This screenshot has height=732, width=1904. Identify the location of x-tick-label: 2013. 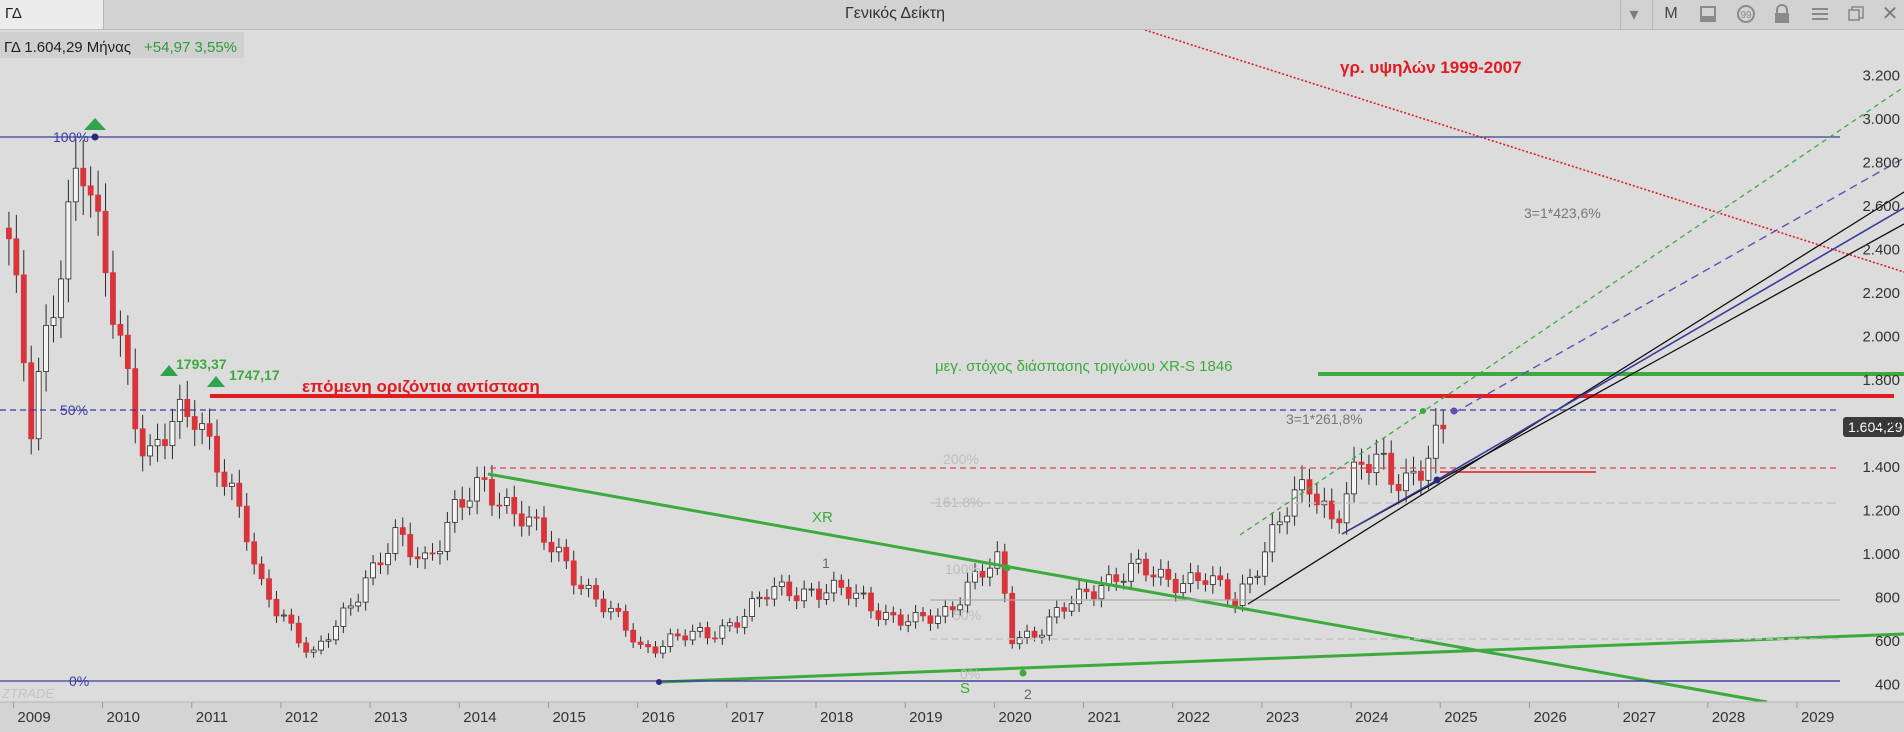
(390, 717).